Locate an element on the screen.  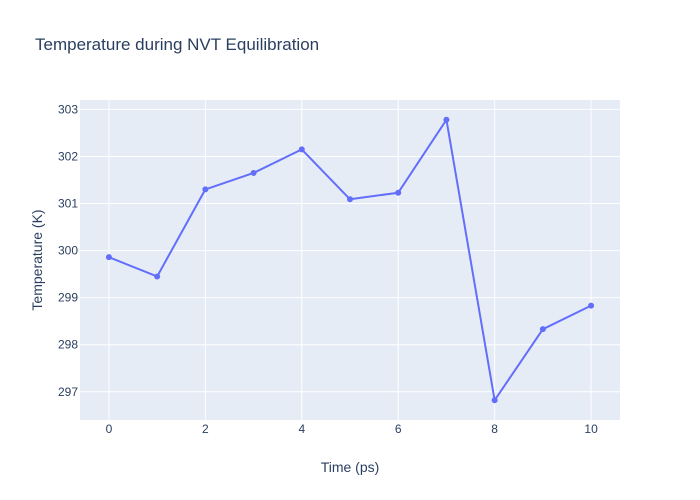
y-tick-label: 299 is located at coordinates (68, 298).